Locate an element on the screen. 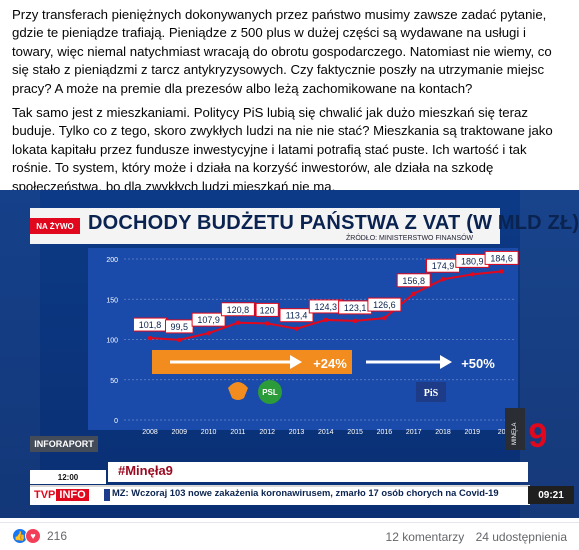 This screenshot has width=579, height=550. x-tick-label: 2009 is located at coordinates (180, 432).